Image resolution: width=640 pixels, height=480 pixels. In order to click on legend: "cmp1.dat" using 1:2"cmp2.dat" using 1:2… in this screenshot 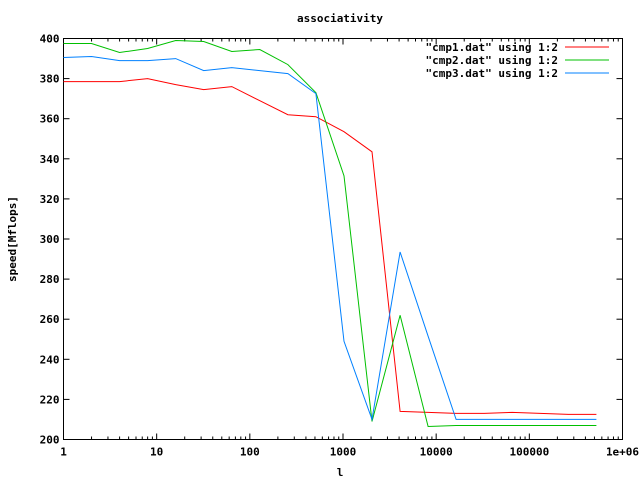, I will do `click(517, 60)`.